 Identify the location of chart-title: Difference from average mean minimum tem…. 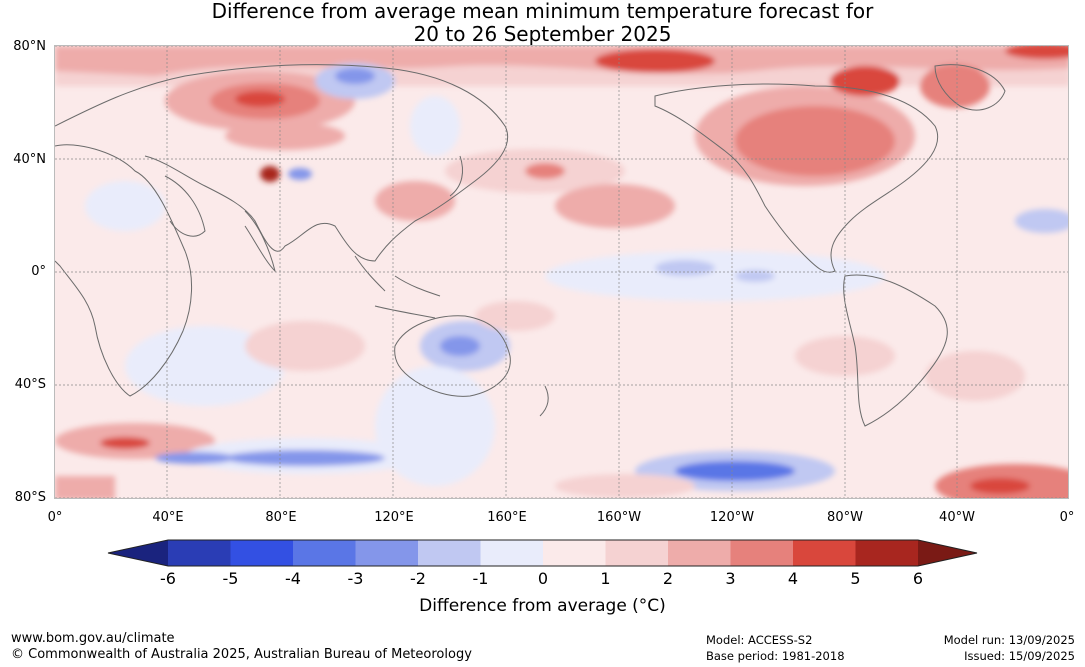
(542, 23).